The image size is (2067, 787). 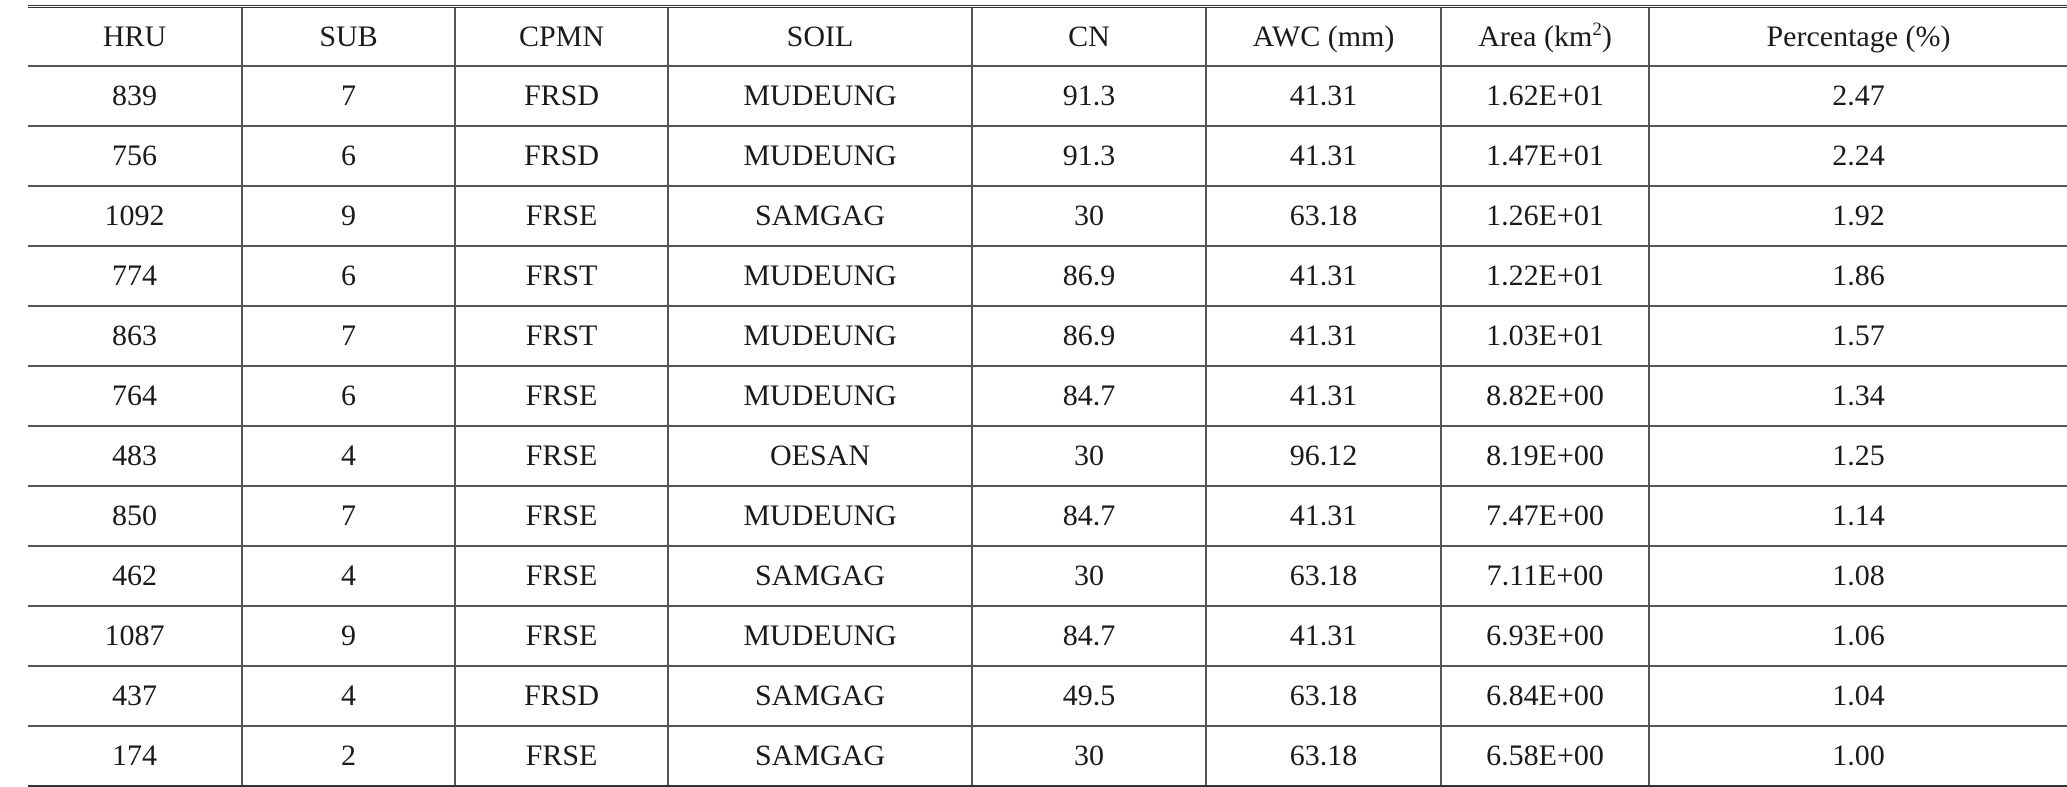 What do you see at coordinates (819, 36) in the screenshot?
I see `header-soil: SOIL` at bounding box center [819, 36].